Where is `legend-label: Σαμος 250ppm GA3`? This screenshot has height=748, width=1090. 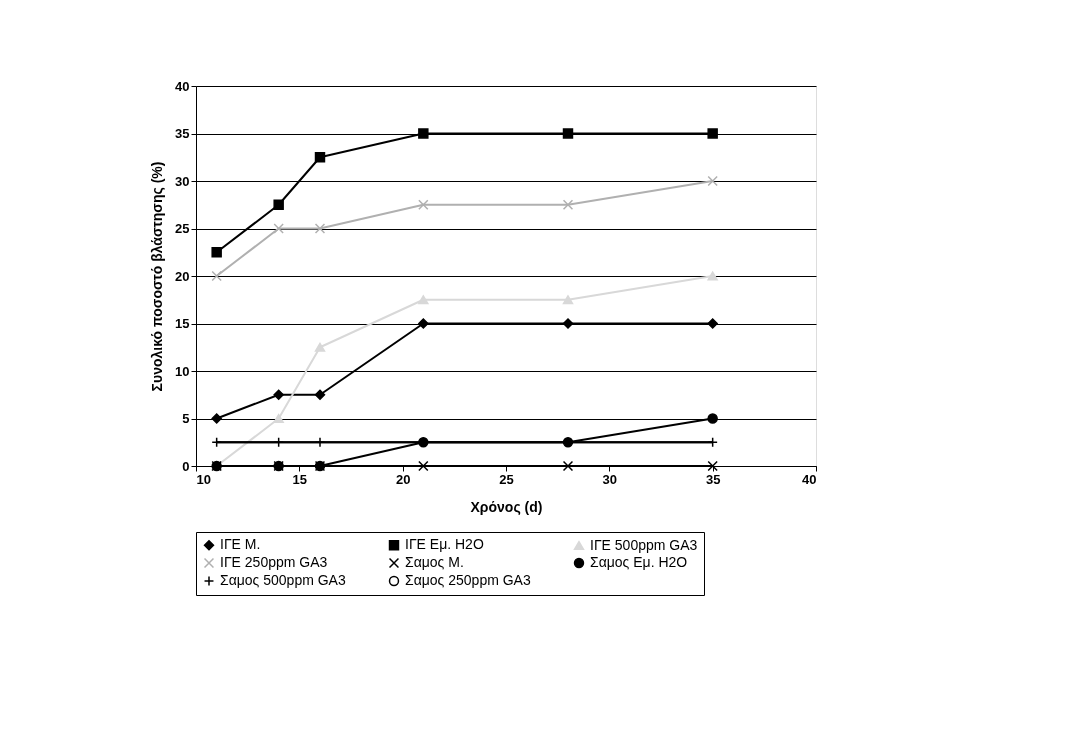
legend-label: Σαμος 250ppm GA3 is located at coordinates (468, 580).